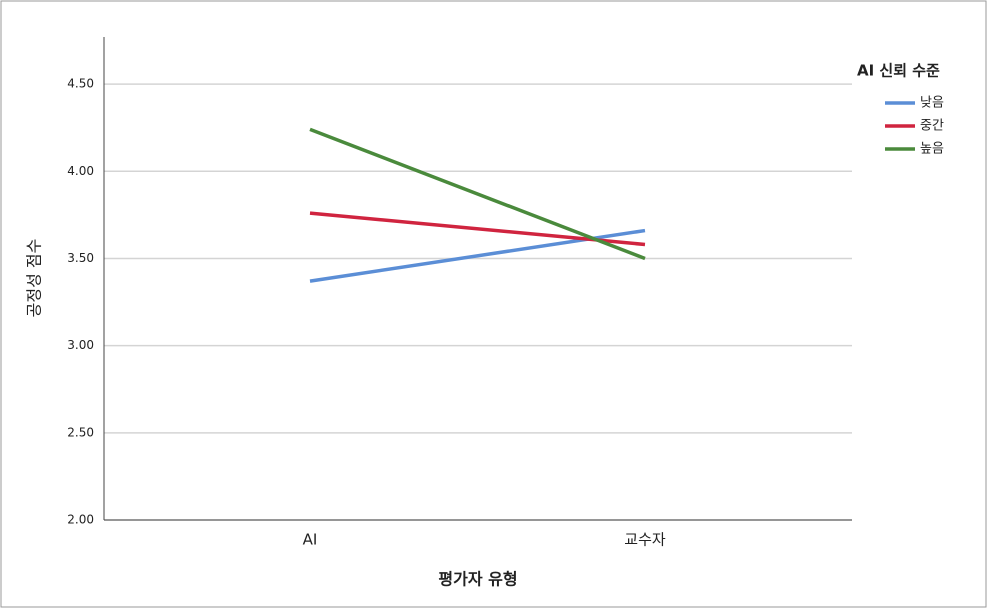 Image resolution: width=987 pixels, height=608 pixels. Describe the element at coordinates (80, 432) in the screenshot. I see `y-tick-label: 2.50` at that location.